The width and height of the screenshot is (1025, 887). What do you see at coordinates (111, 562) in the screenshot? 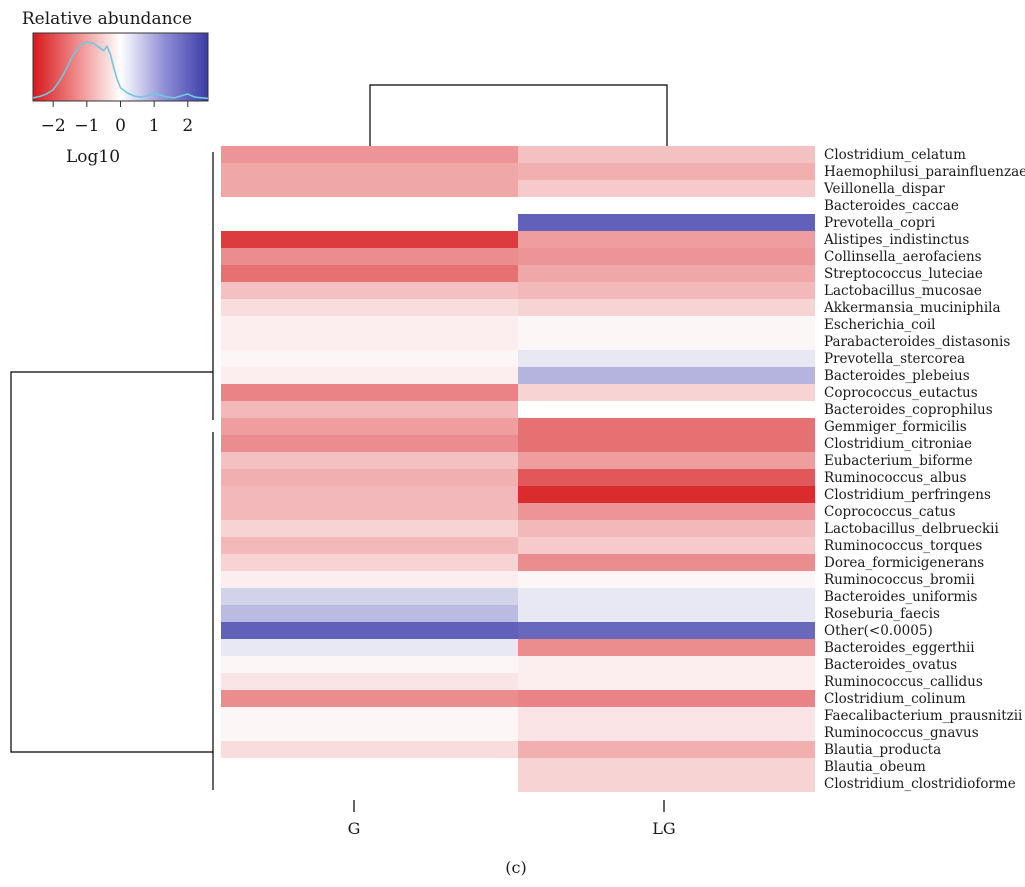
I see `row-dendrogram-branch` at bounding box center [111, 562].